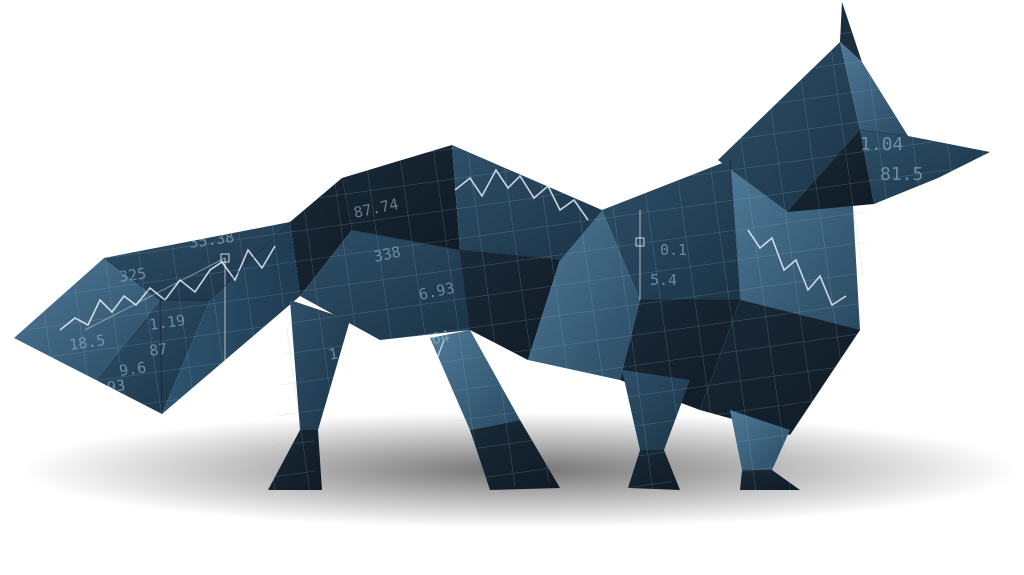 Image resolution: width=1024 pixels, height=575 pixels. What do you see at coordinates (167, 322) in the screenshot?
I see `ticker-number: 1.19` at bounding box center [167, 322].